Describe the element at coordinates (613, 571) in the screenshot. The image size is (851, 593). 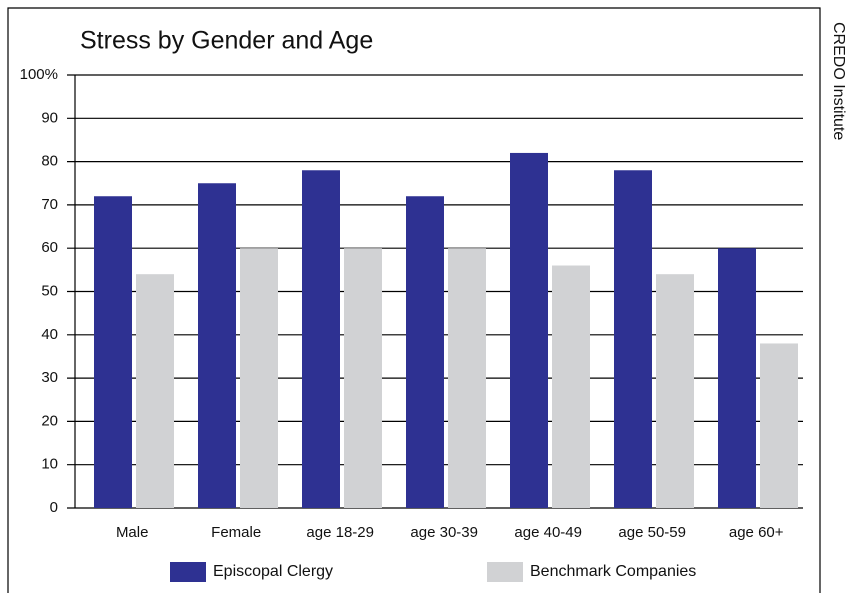
I see `legend-label: Benchmark Companies` at that location.